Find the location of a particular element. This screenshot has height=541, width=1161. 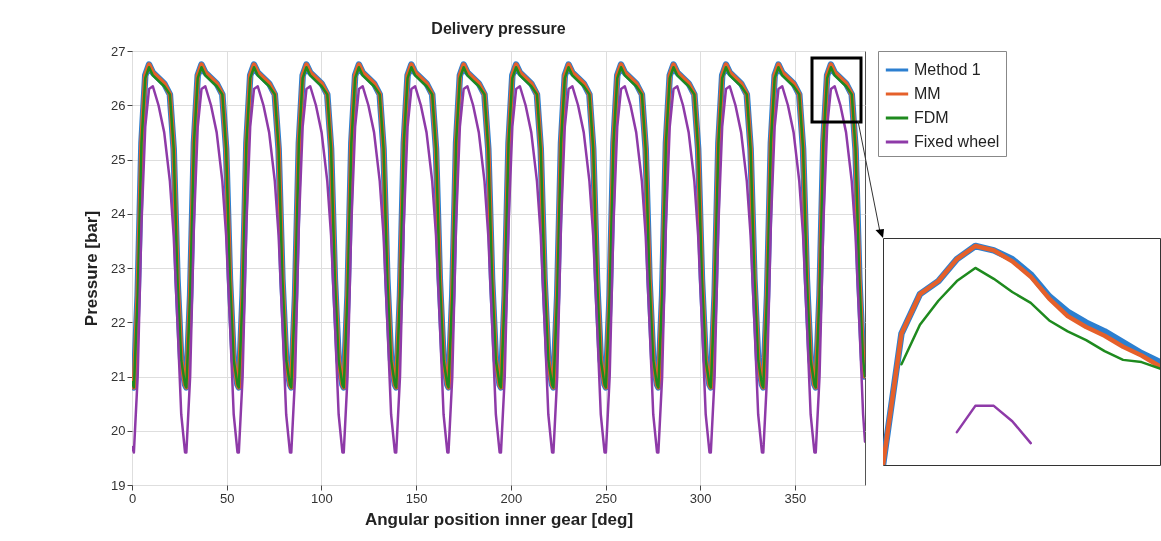

y-tick-label: 20 is located at coordinates (118, 431).